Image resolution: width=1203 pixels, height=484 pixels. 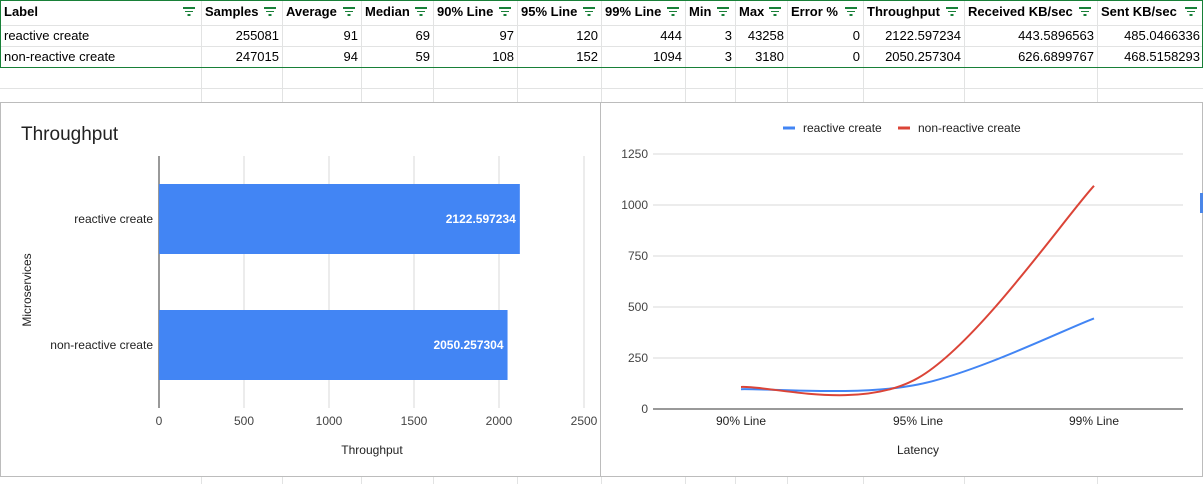 What do you see at coordinates (671, 35) in the screenshot?
I see `table-cell: 444` at bounding box center [671, 35].